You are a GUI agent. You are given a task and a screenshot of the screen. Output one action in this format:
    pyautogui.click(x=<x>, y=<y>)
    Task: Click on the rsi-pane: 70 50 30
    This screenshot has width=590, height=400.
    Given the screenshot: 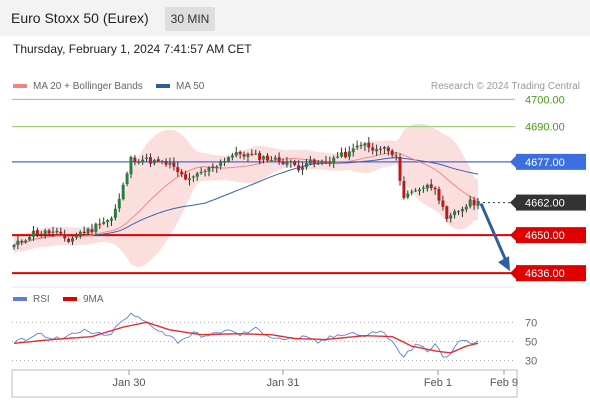 What is the action you would take?
    pyautogui.click(x=274, y=339)
    